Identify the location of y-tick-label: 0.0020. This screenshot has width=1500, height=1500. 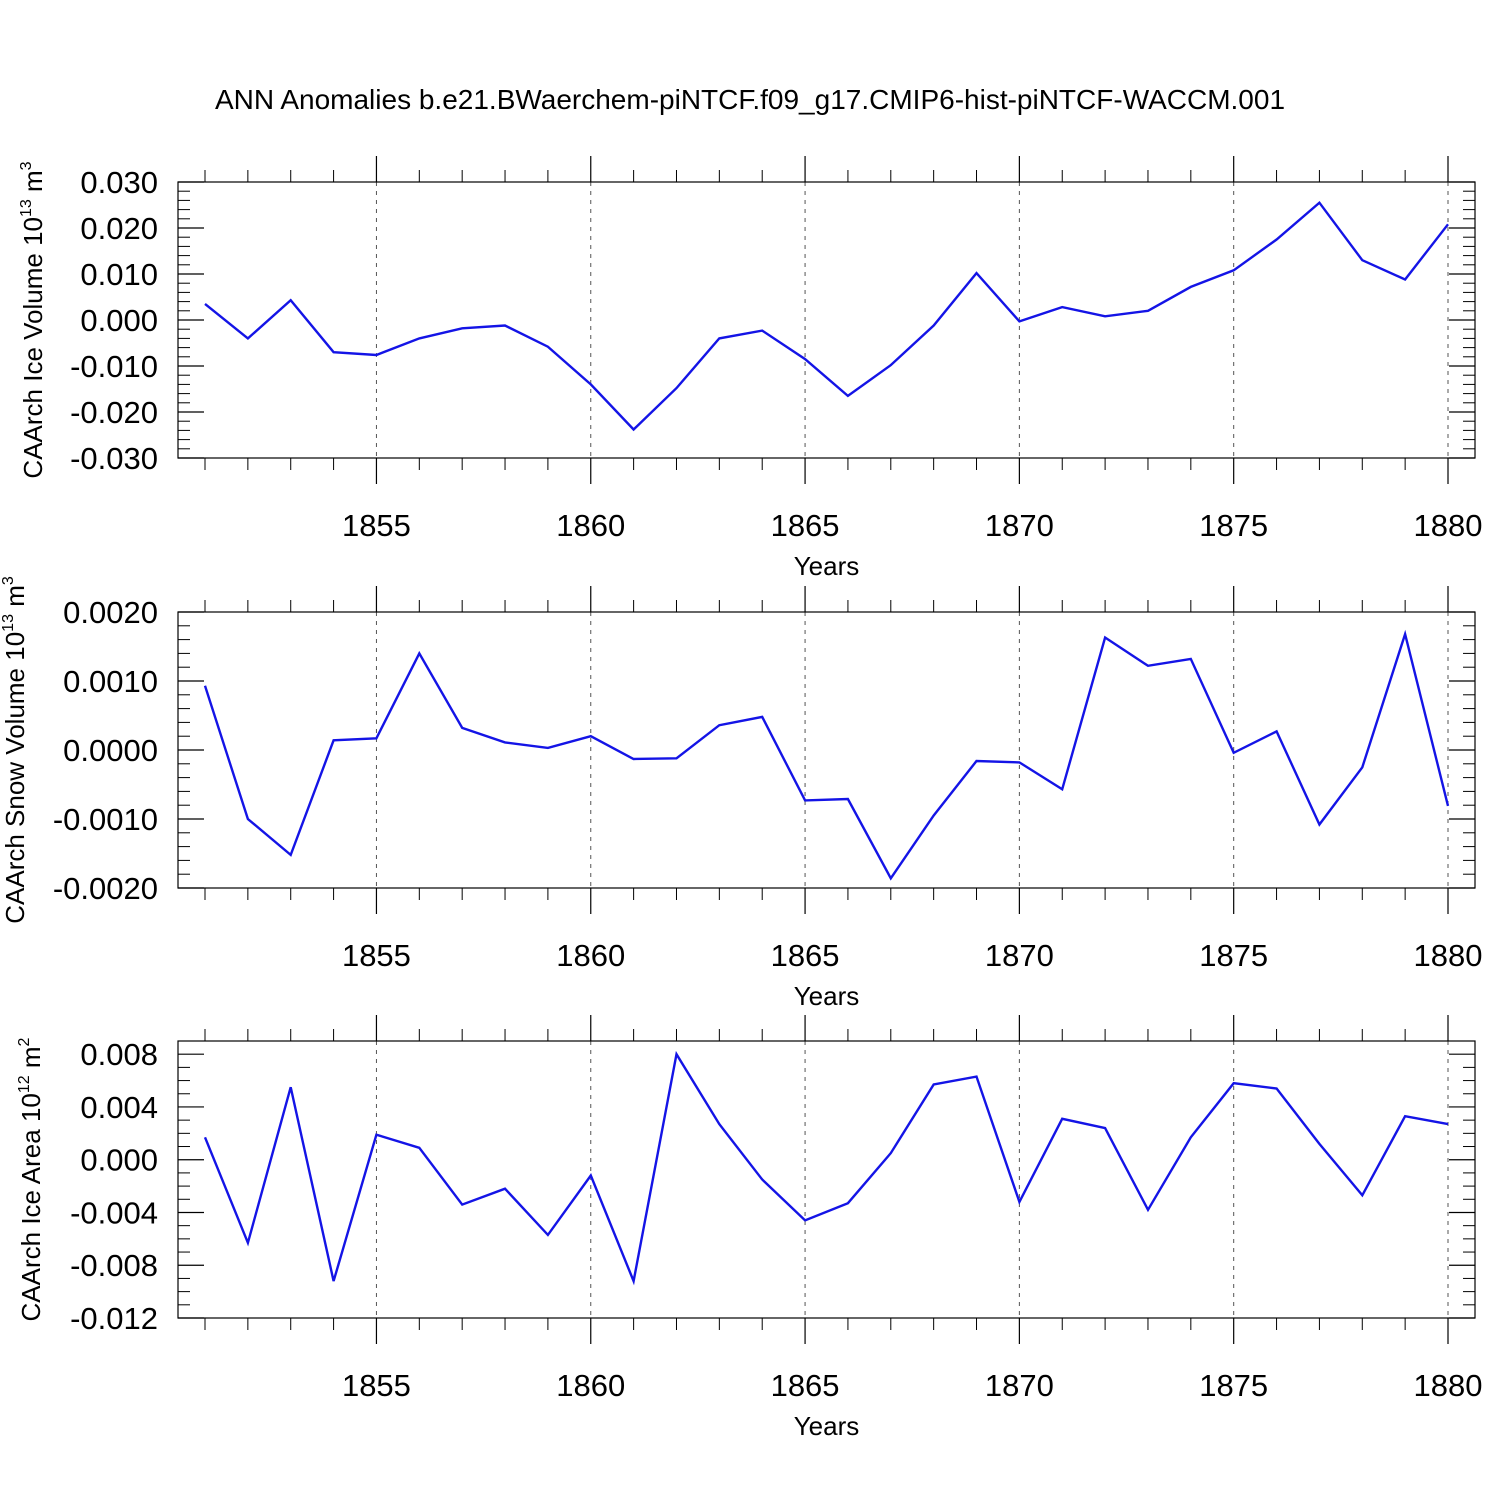
(110, 612).